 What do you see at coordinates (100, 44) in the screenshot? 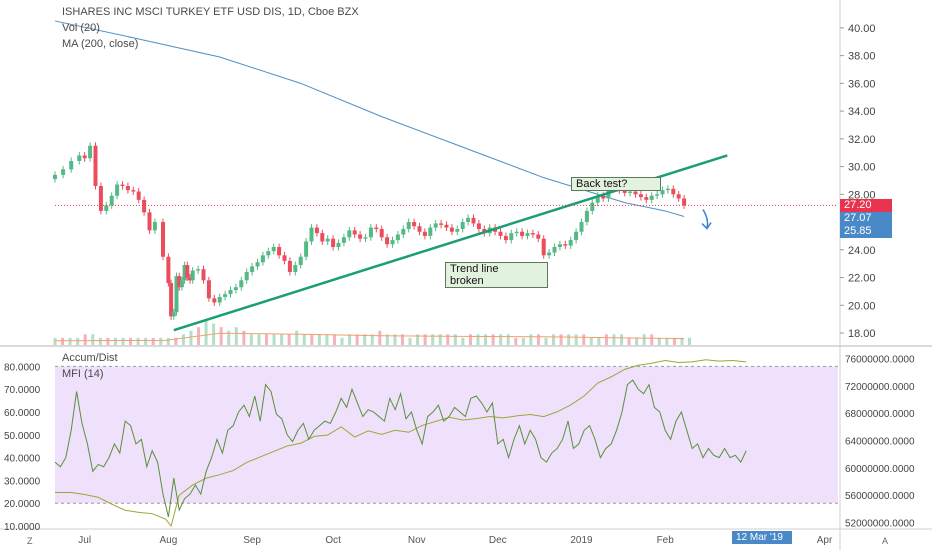
I see `ma-legend: MA (200, close)` at bounding box center [100, 44].